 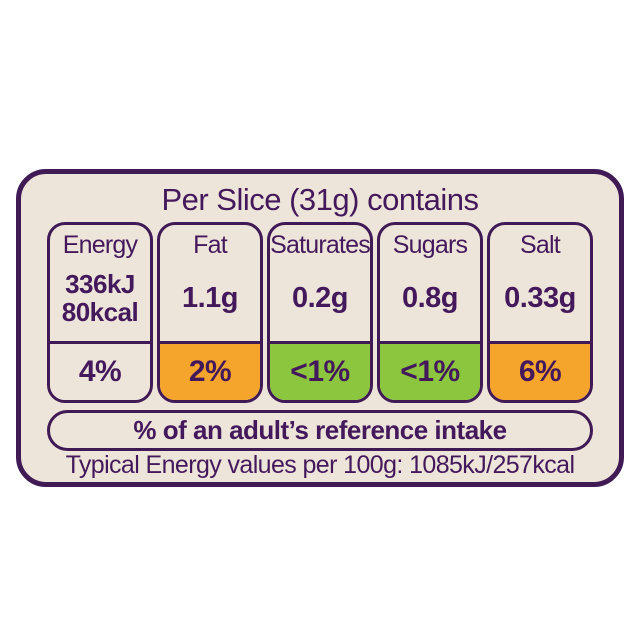 I want to click on energy-kcal-value: 80kcal, so click(x=100, y=312).